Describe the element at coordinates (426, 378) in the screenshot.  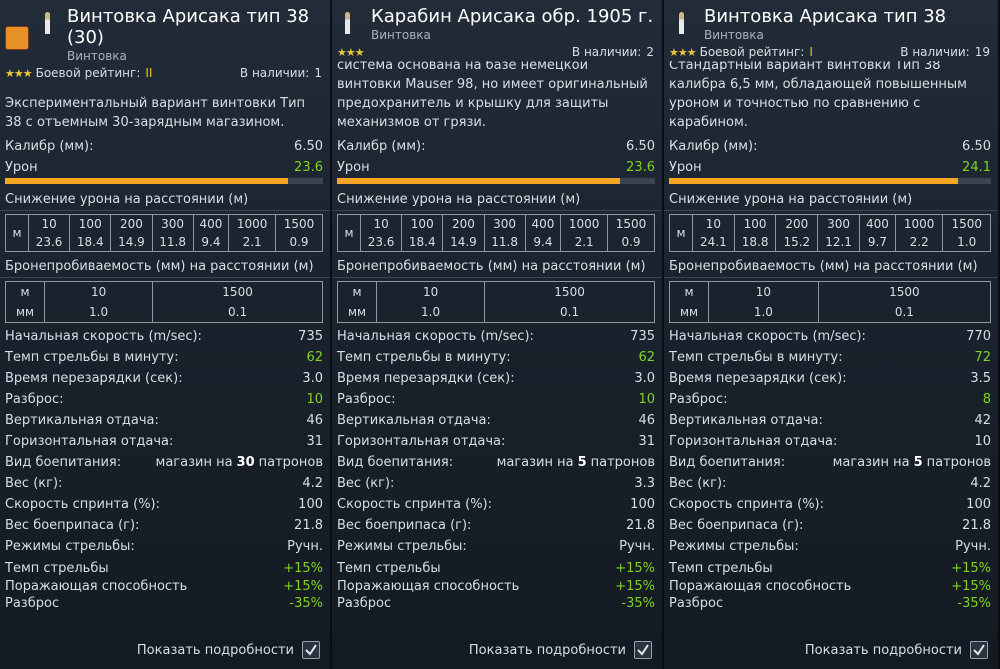
I see `stat-label: Время перезарядки (сек):` at that location.